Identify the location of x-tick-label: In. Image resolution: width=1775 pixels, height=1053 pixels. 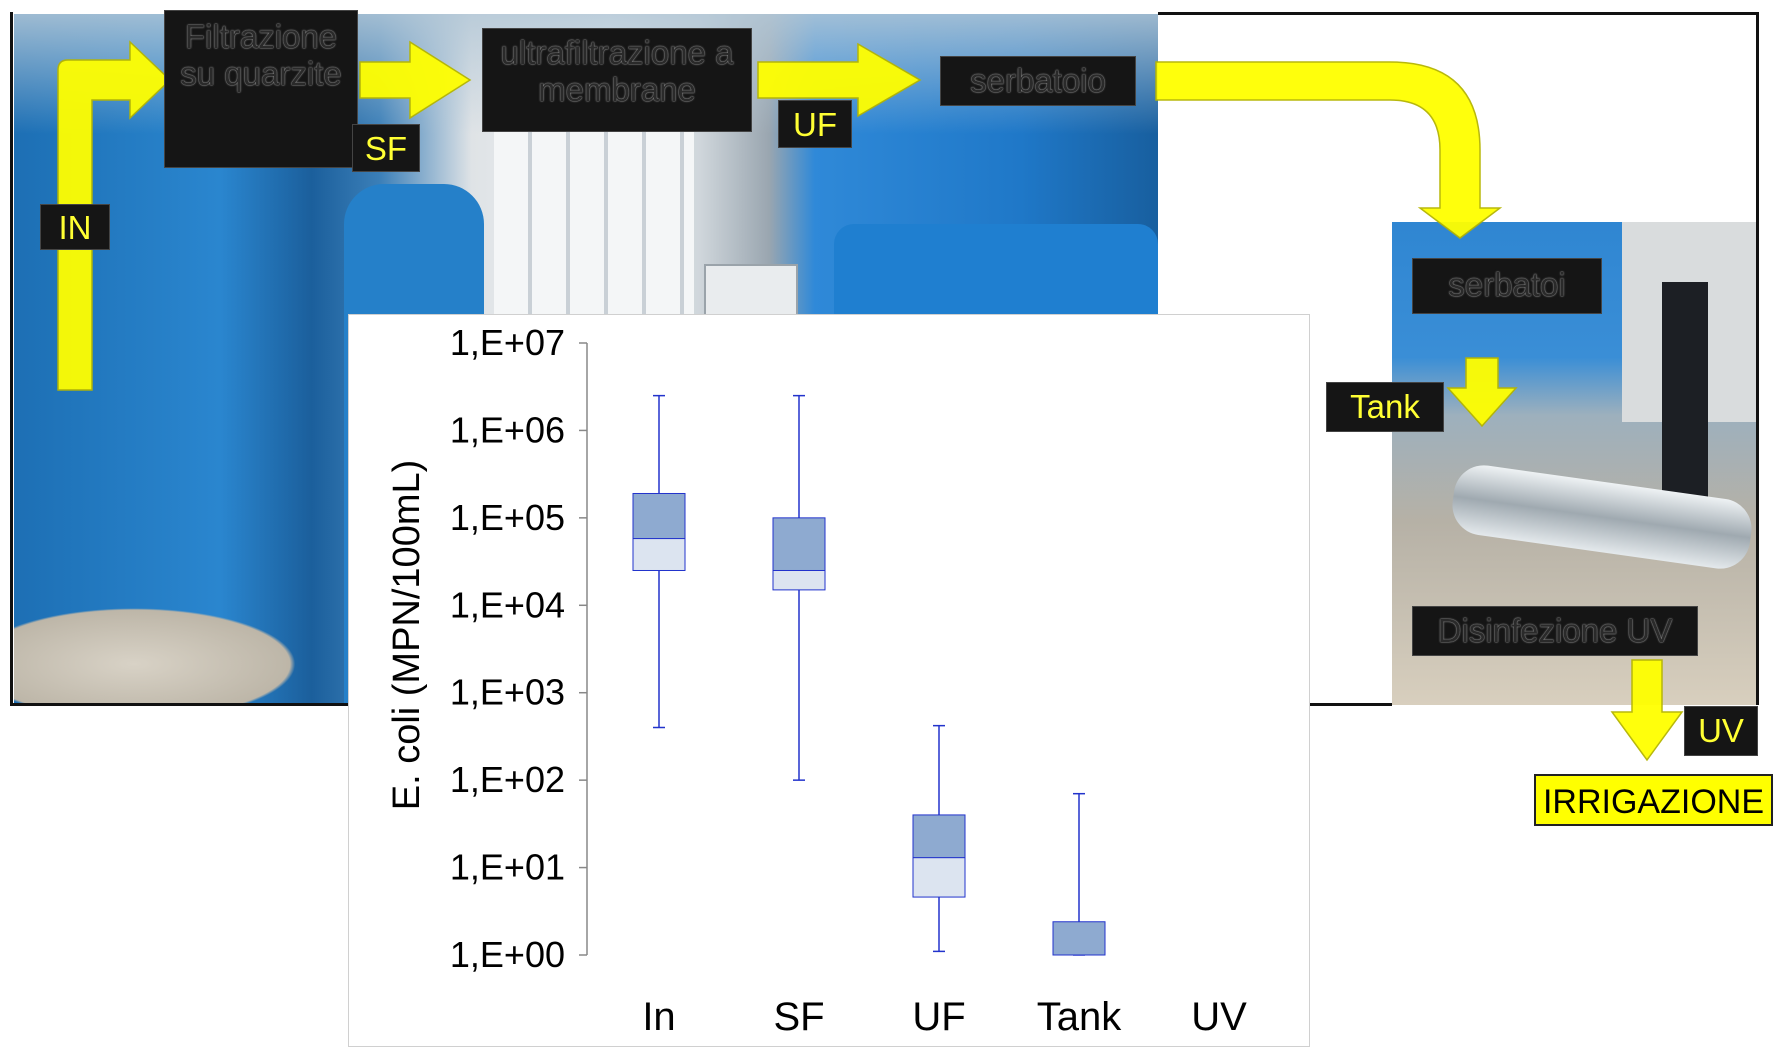
(658, 1017).